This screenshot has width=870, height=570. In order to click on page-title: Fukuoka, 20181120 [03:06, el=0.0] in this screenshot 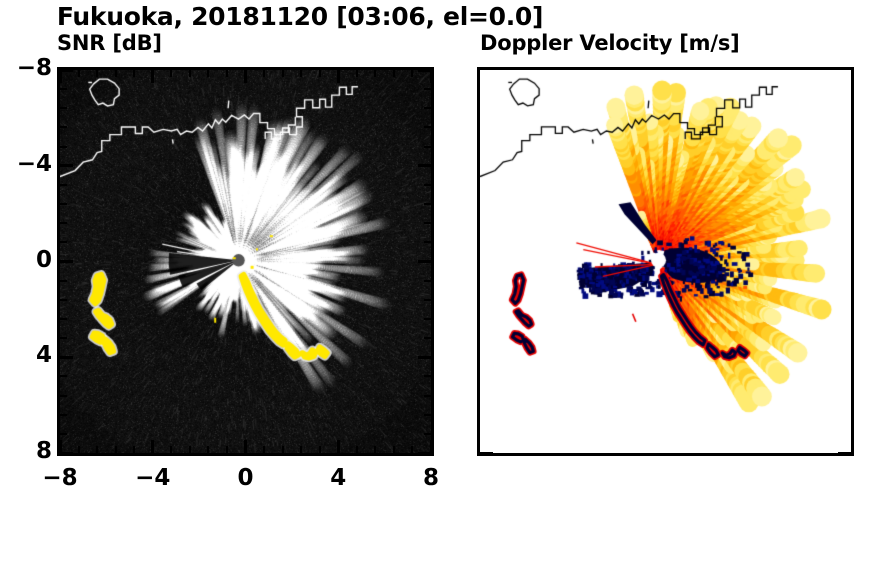, I will do `click(300, 16)`.